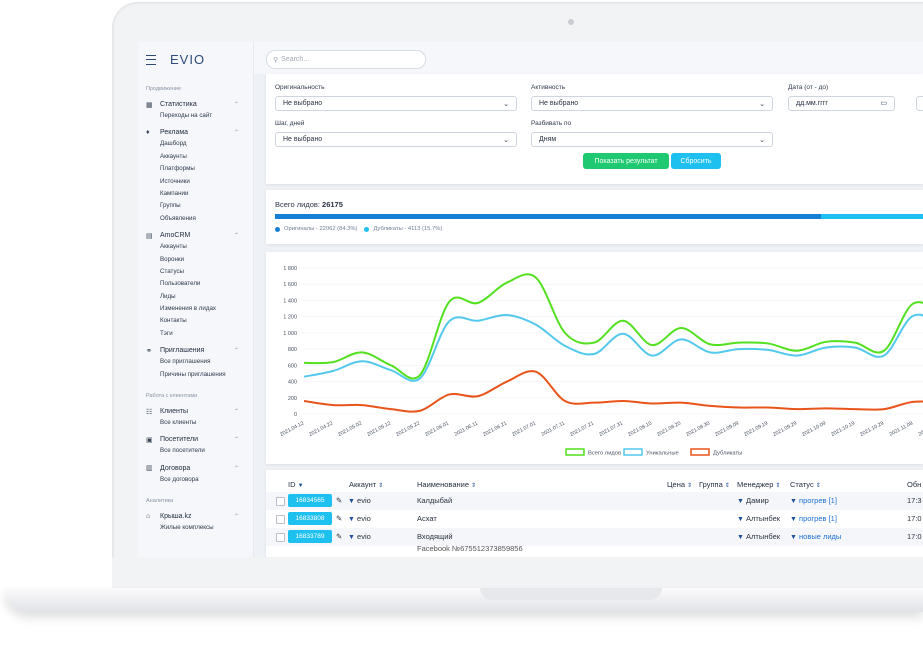  What do you see at coordinates (180, 284) in the screenshot?
I see `sidebar-item: Пользователи` at bounding box center [180, 284].